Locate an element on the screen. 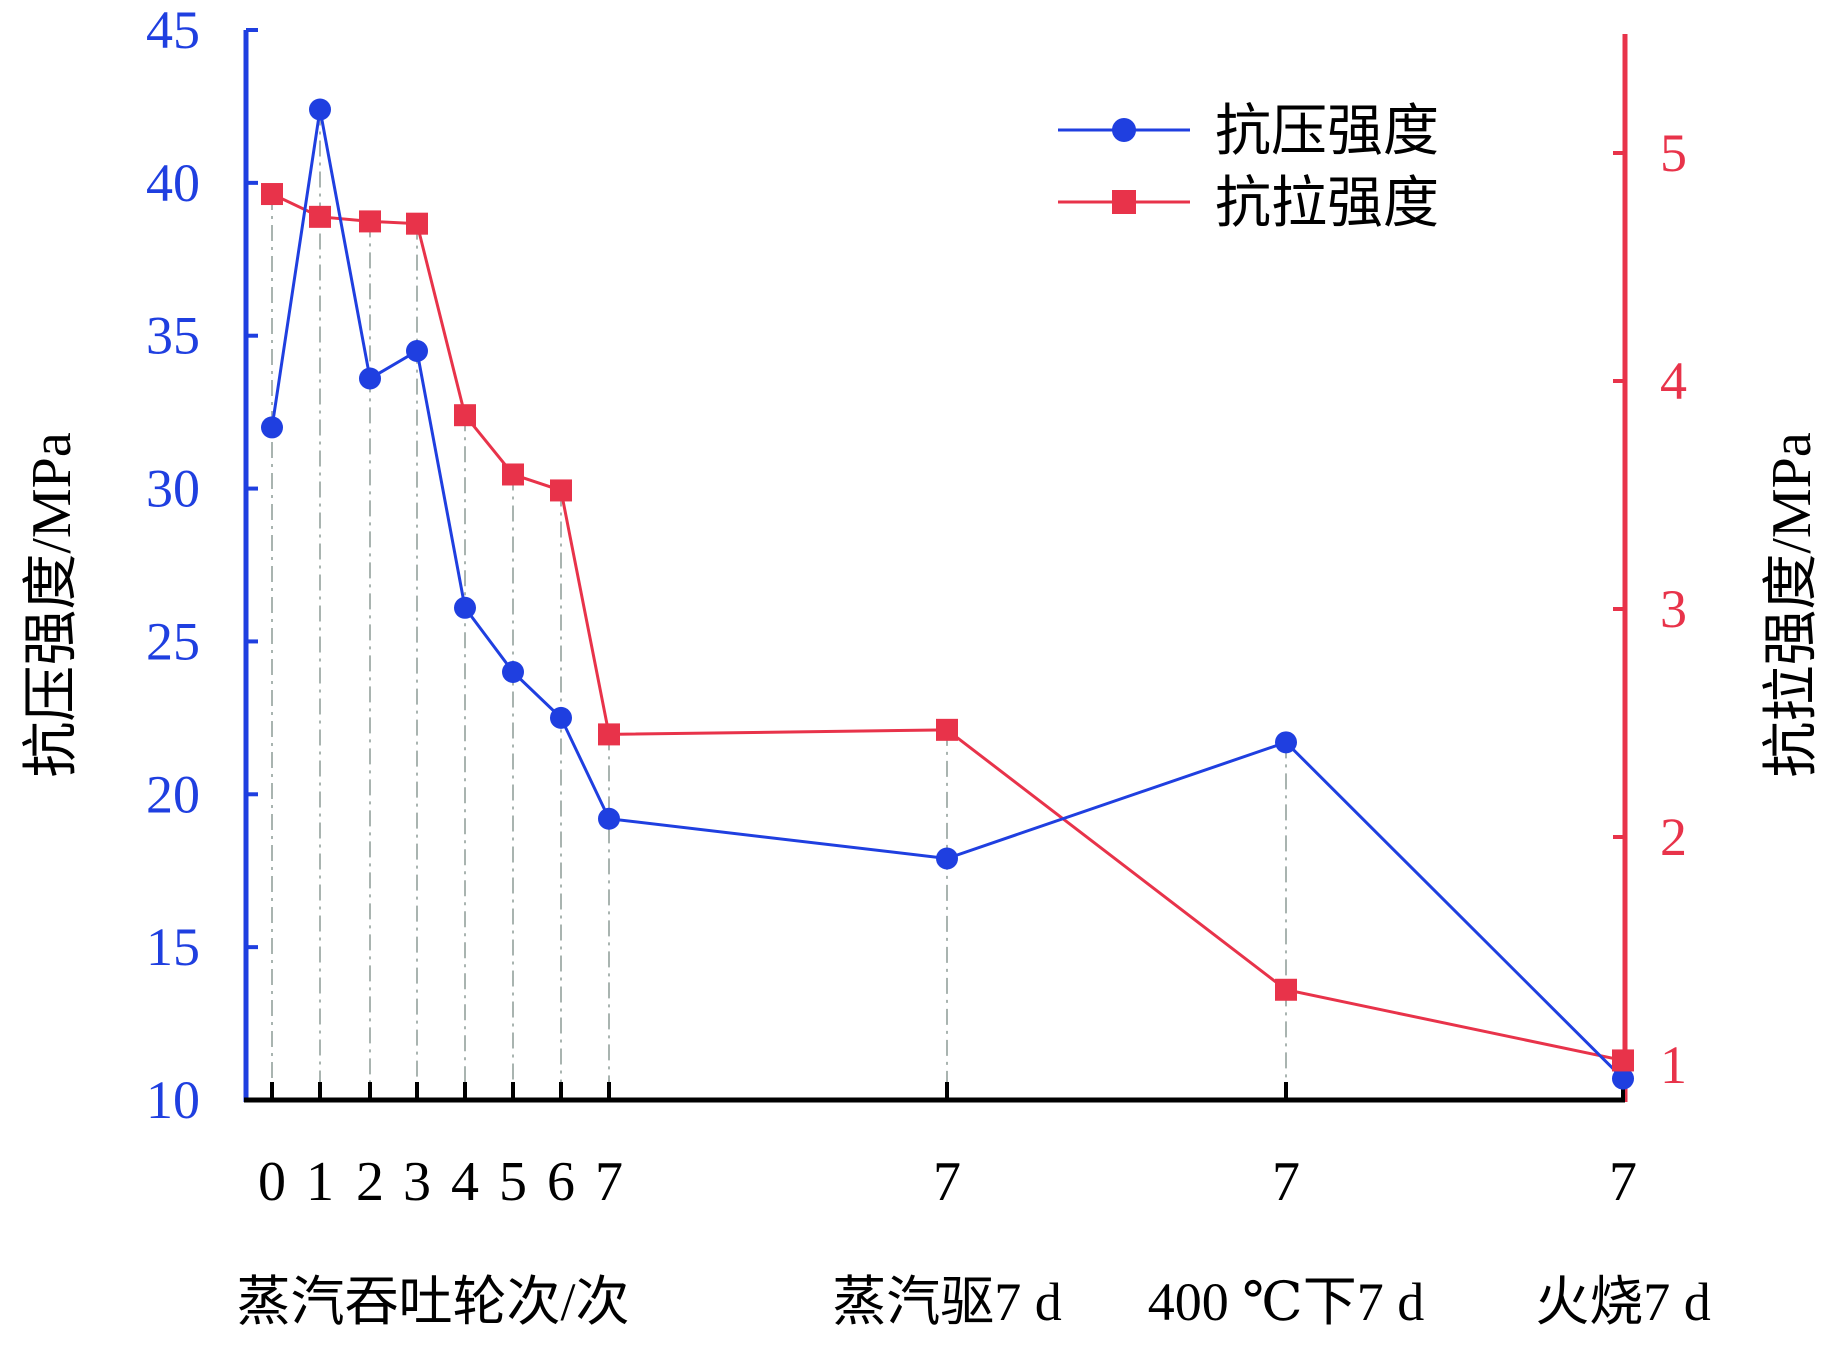  legend-label-tensile: 抗拉强度 is located at coordinates (1327, 204).